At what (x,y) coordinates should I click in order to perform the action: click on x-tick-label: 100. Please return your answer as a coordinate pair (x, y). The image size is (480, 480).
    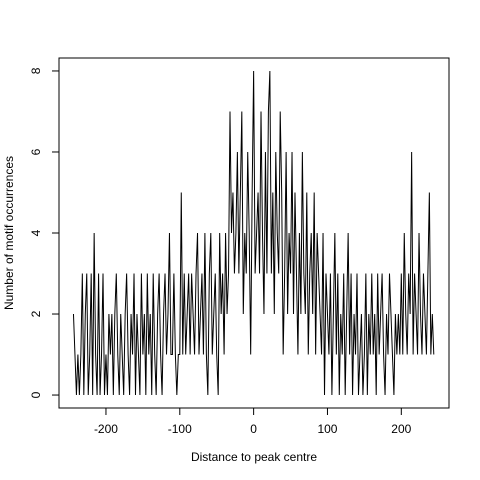
    Looking at the image, I should click on (327, 429).